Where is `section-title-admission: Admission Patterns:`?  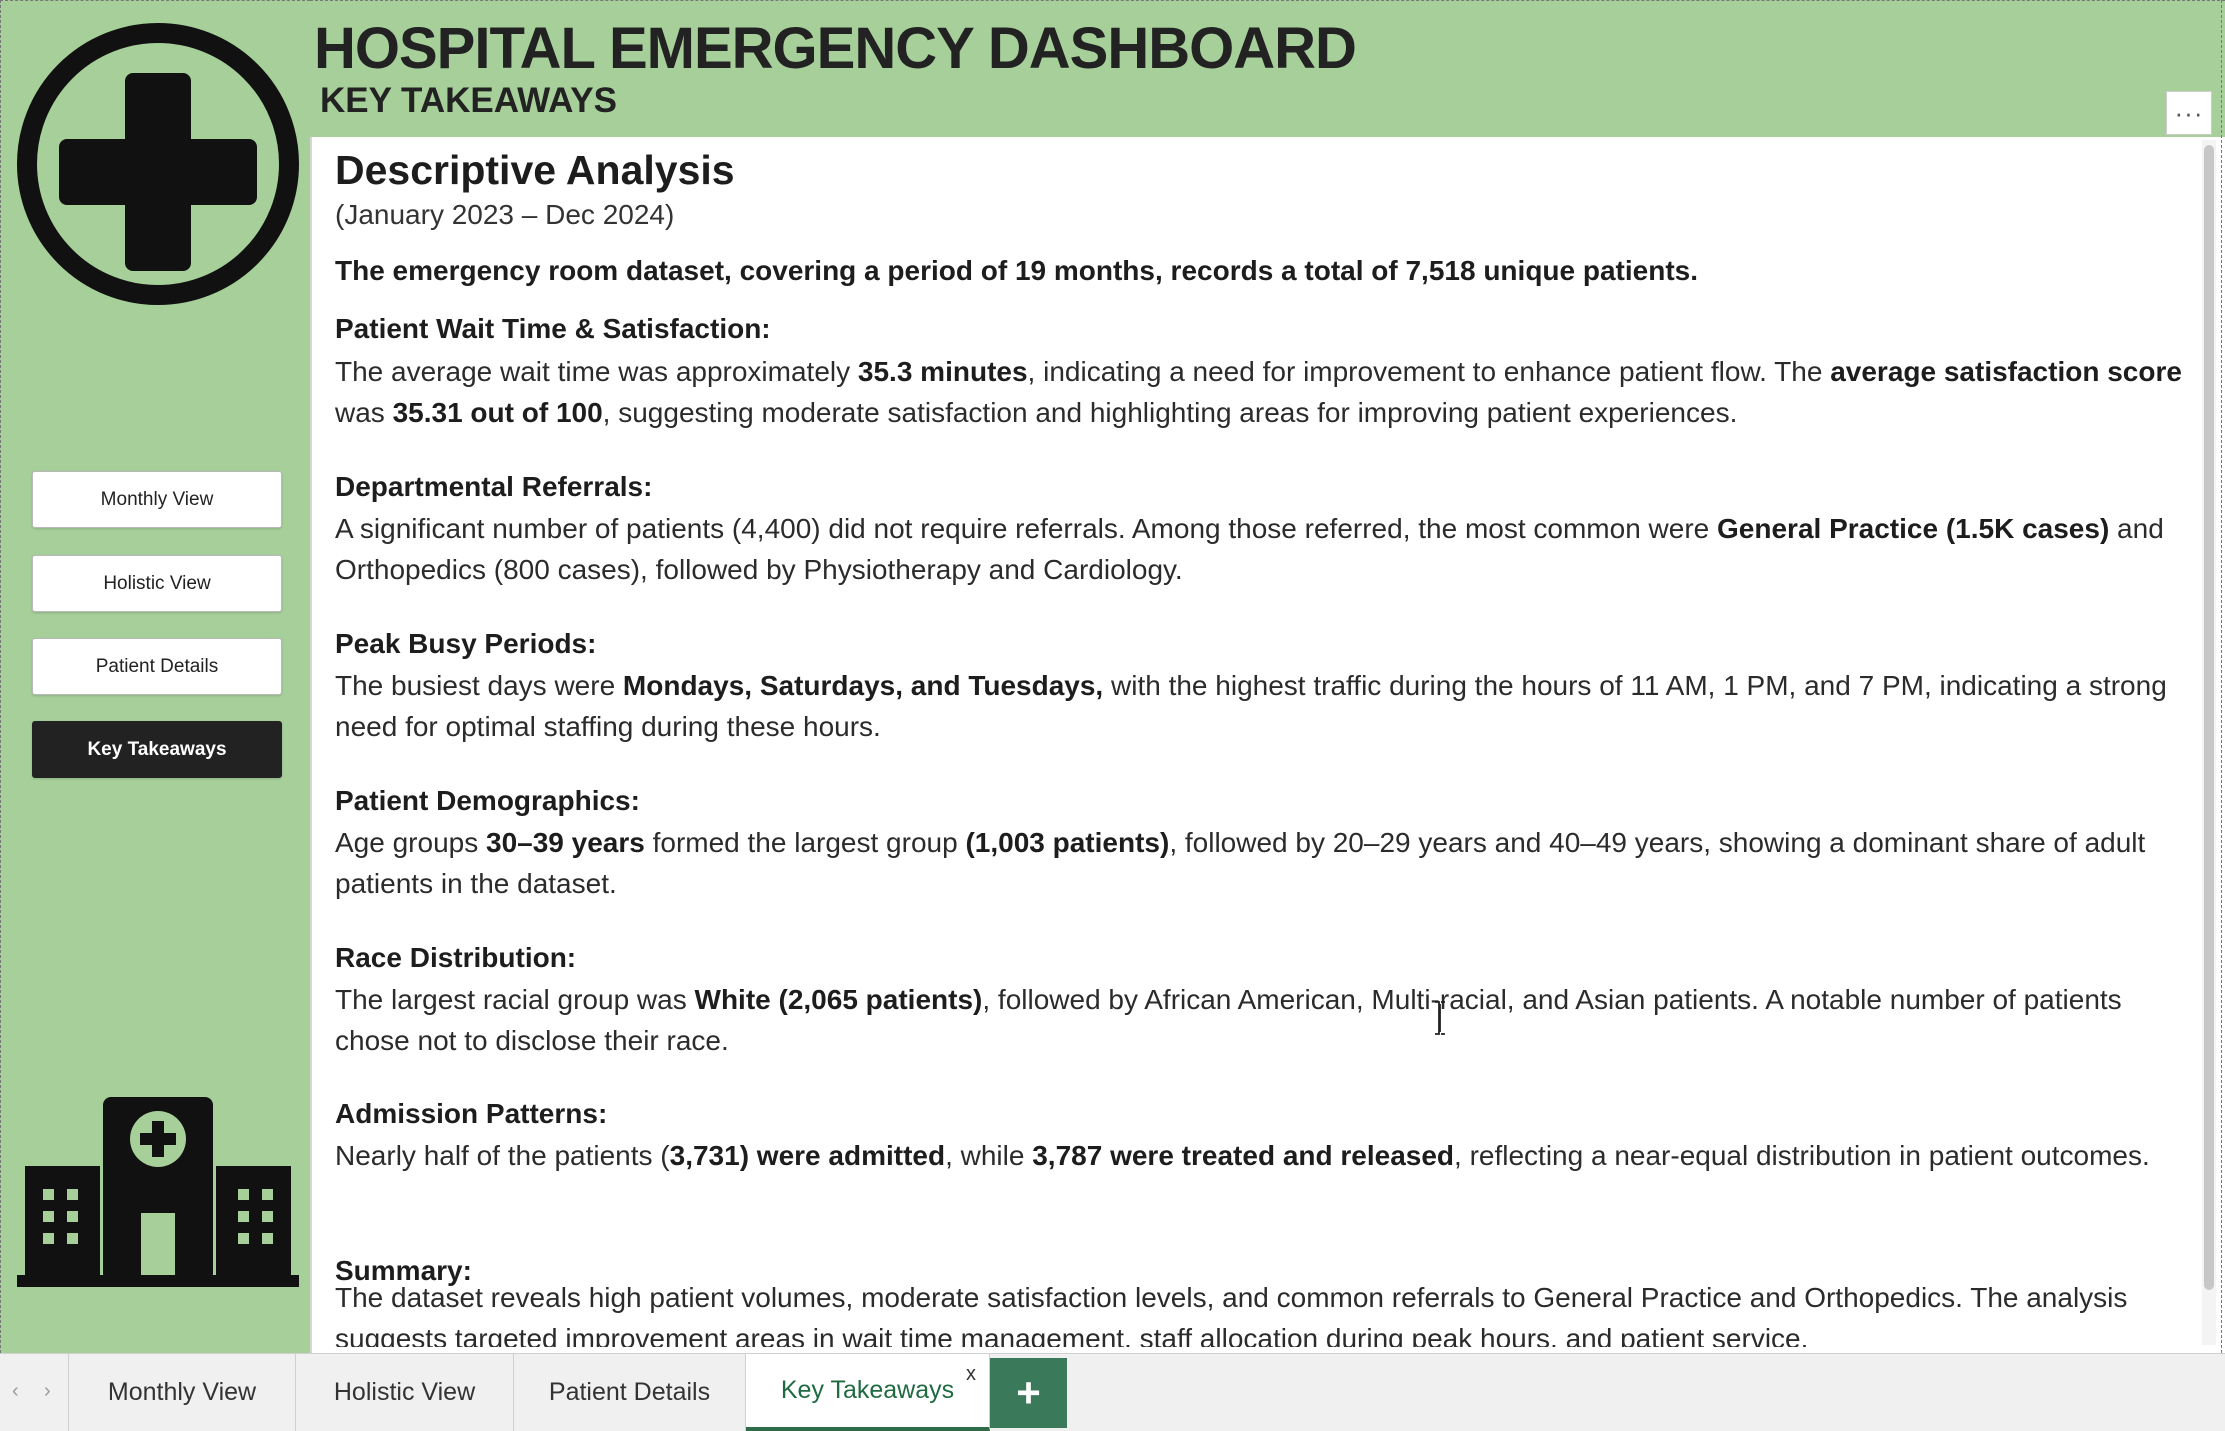 section-title-admission: Admission Patterns: is located at coordinates (471, 1113).